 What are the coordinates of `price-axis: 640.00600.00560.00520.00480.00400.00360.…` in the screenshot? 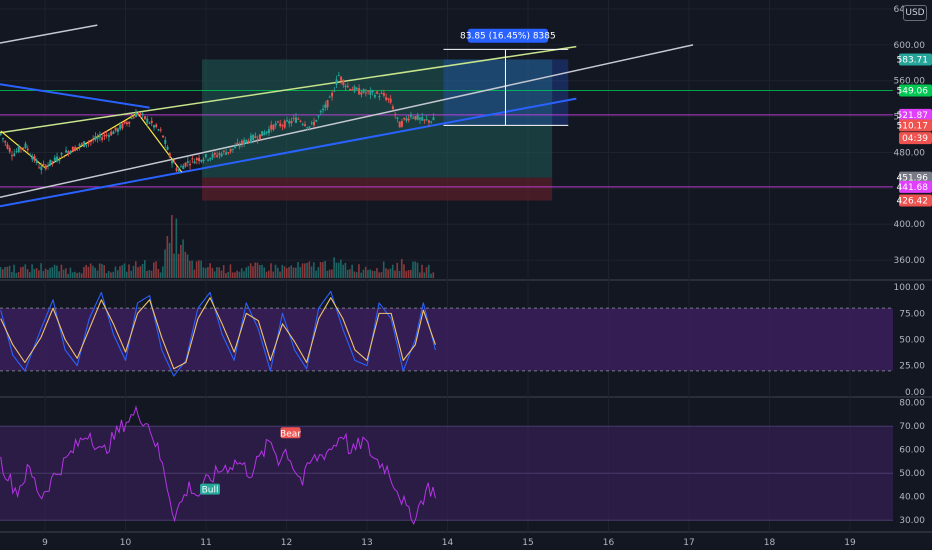 It's located at (913, 265).